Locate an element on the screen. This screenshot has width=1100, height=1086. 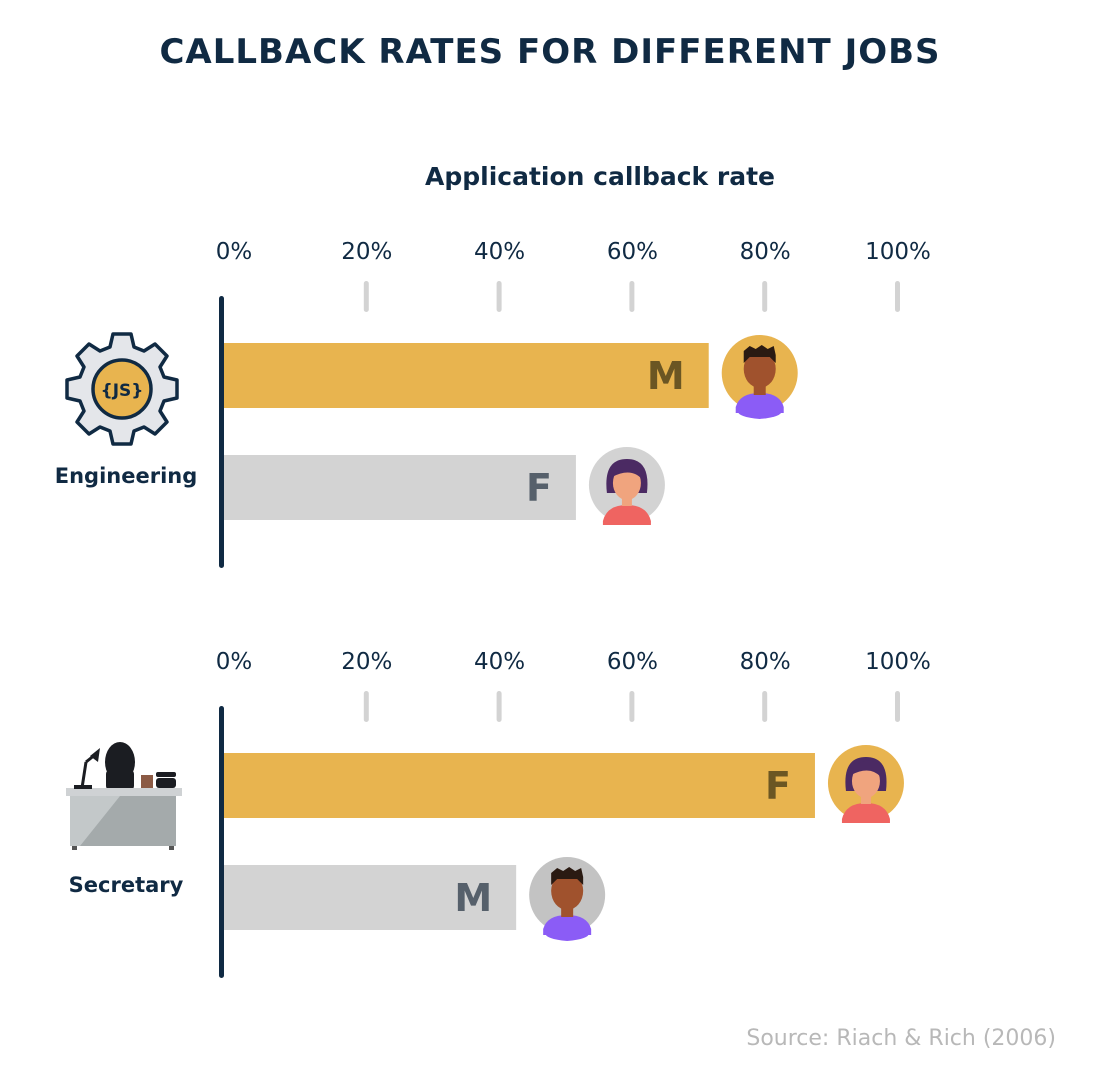
chart-title: CALLBACK RATES FOR DIFFERENT JOBS is located at coordinates (550, 52).